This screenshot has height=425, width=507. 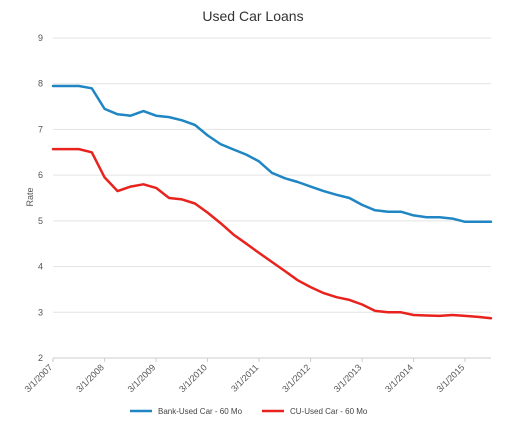 I want to click on y-tick-label: 6, so click(x=40, y=175).